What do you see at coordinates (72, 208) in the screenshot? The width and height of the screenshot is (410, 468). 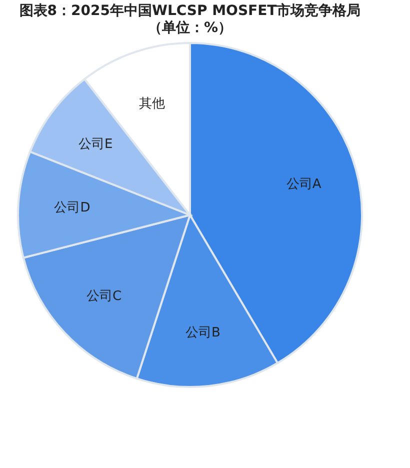 I see `slice-label: 公司D` at bounding box center [72, 208].